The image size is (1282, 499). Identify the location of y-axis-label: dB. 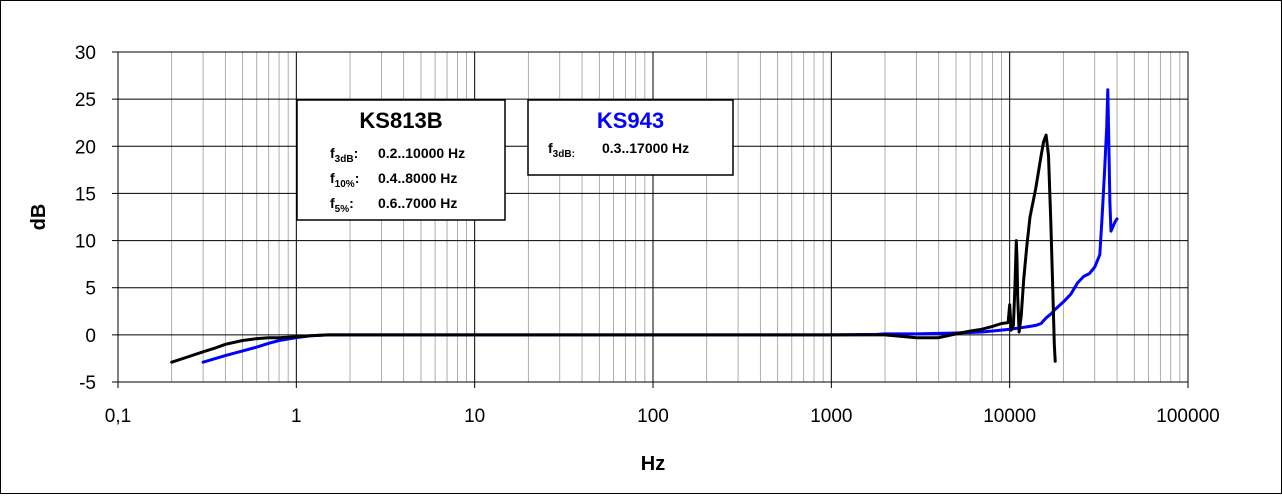
(39, 217).